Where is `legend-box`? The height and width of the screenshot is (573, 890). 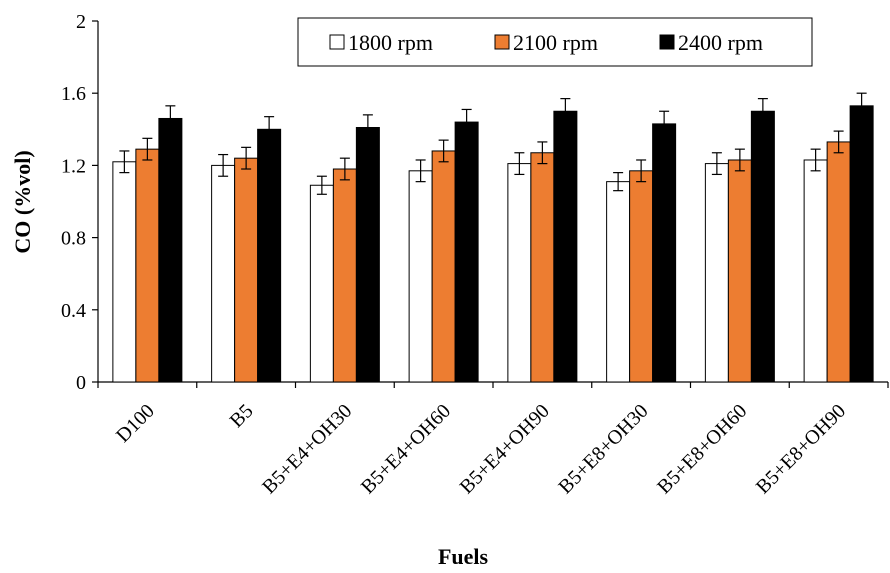
legend-box is located at coordinates (555, 42).